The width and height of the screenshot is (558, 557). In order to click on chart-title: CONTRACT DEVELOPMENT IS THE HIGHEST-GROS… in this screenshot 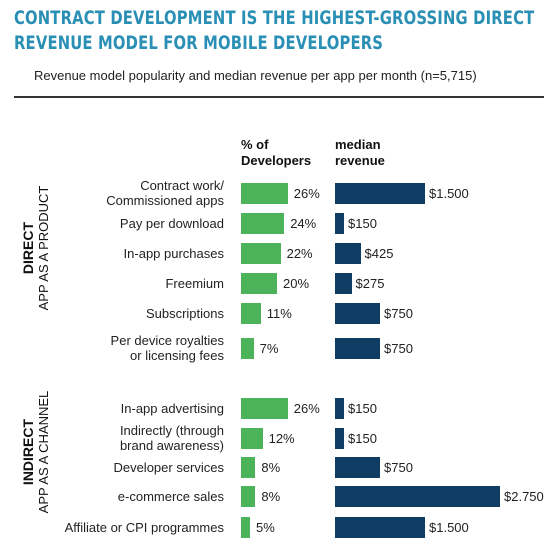, I will do `click(282, 31)`.